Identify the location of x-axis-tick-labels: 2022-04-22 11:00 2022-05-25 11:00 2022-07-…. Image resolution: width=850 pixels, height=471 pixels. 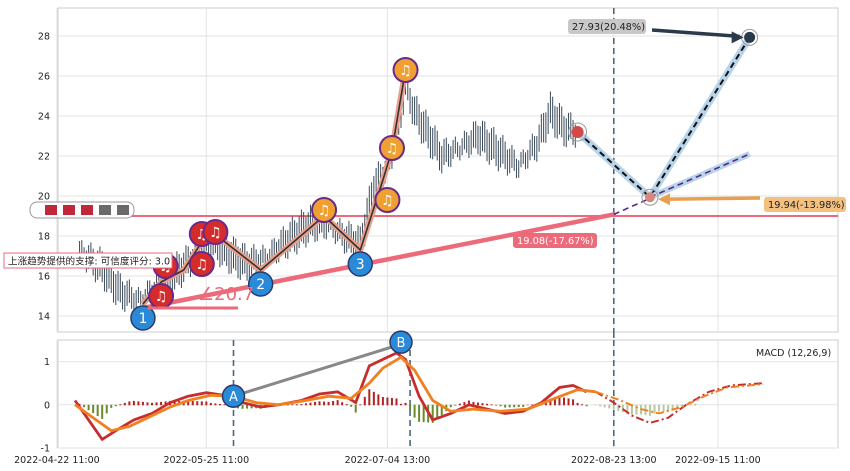
(387, 460).